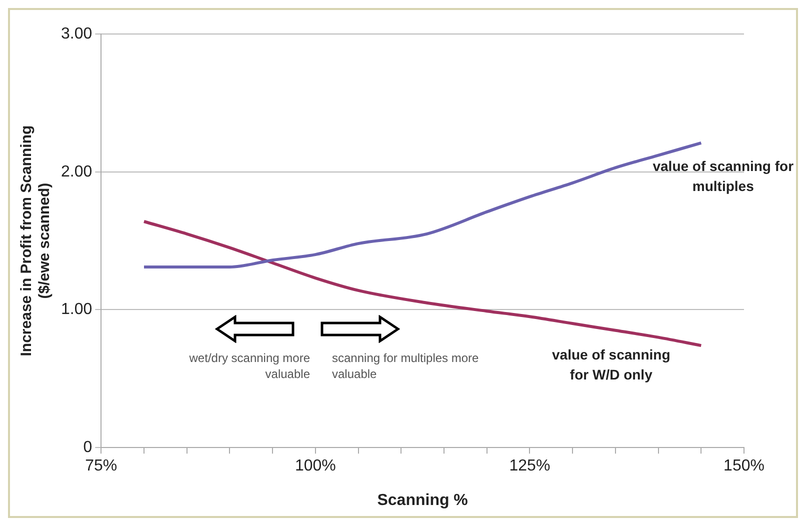 The image size is (805, 530). I want to click on x-axis-title: Scanning %, so click(422, 500).